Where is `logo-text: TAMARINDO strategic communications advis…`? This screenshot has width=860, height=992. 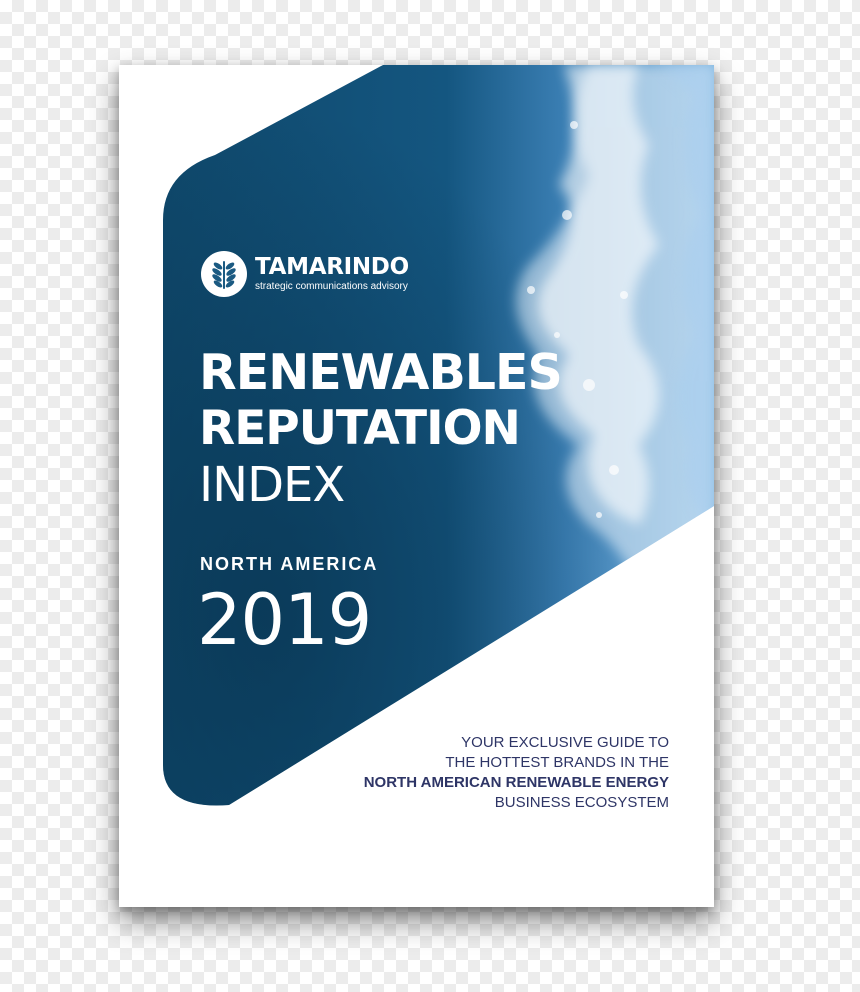 logo-text: TAMARINDO strategic communications advis… is located at coordinates (332, 274).